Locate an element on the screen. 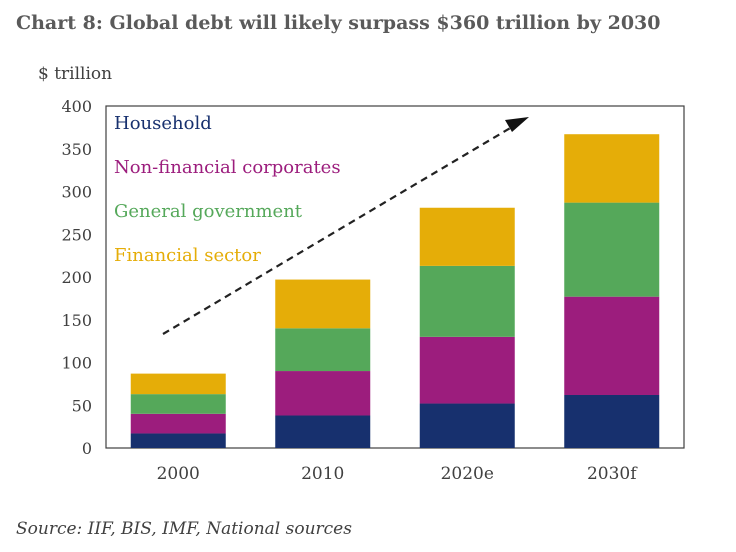 This screenshot has width=736, height=552. x-tick-label: 2020e is located at coordinates (467, 474).